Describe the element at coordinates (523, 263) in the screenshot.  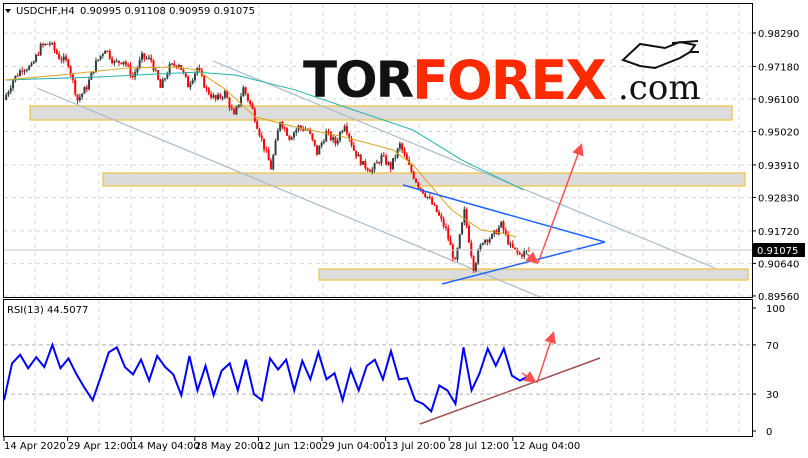
I see `triangle-lower-line` at that location.